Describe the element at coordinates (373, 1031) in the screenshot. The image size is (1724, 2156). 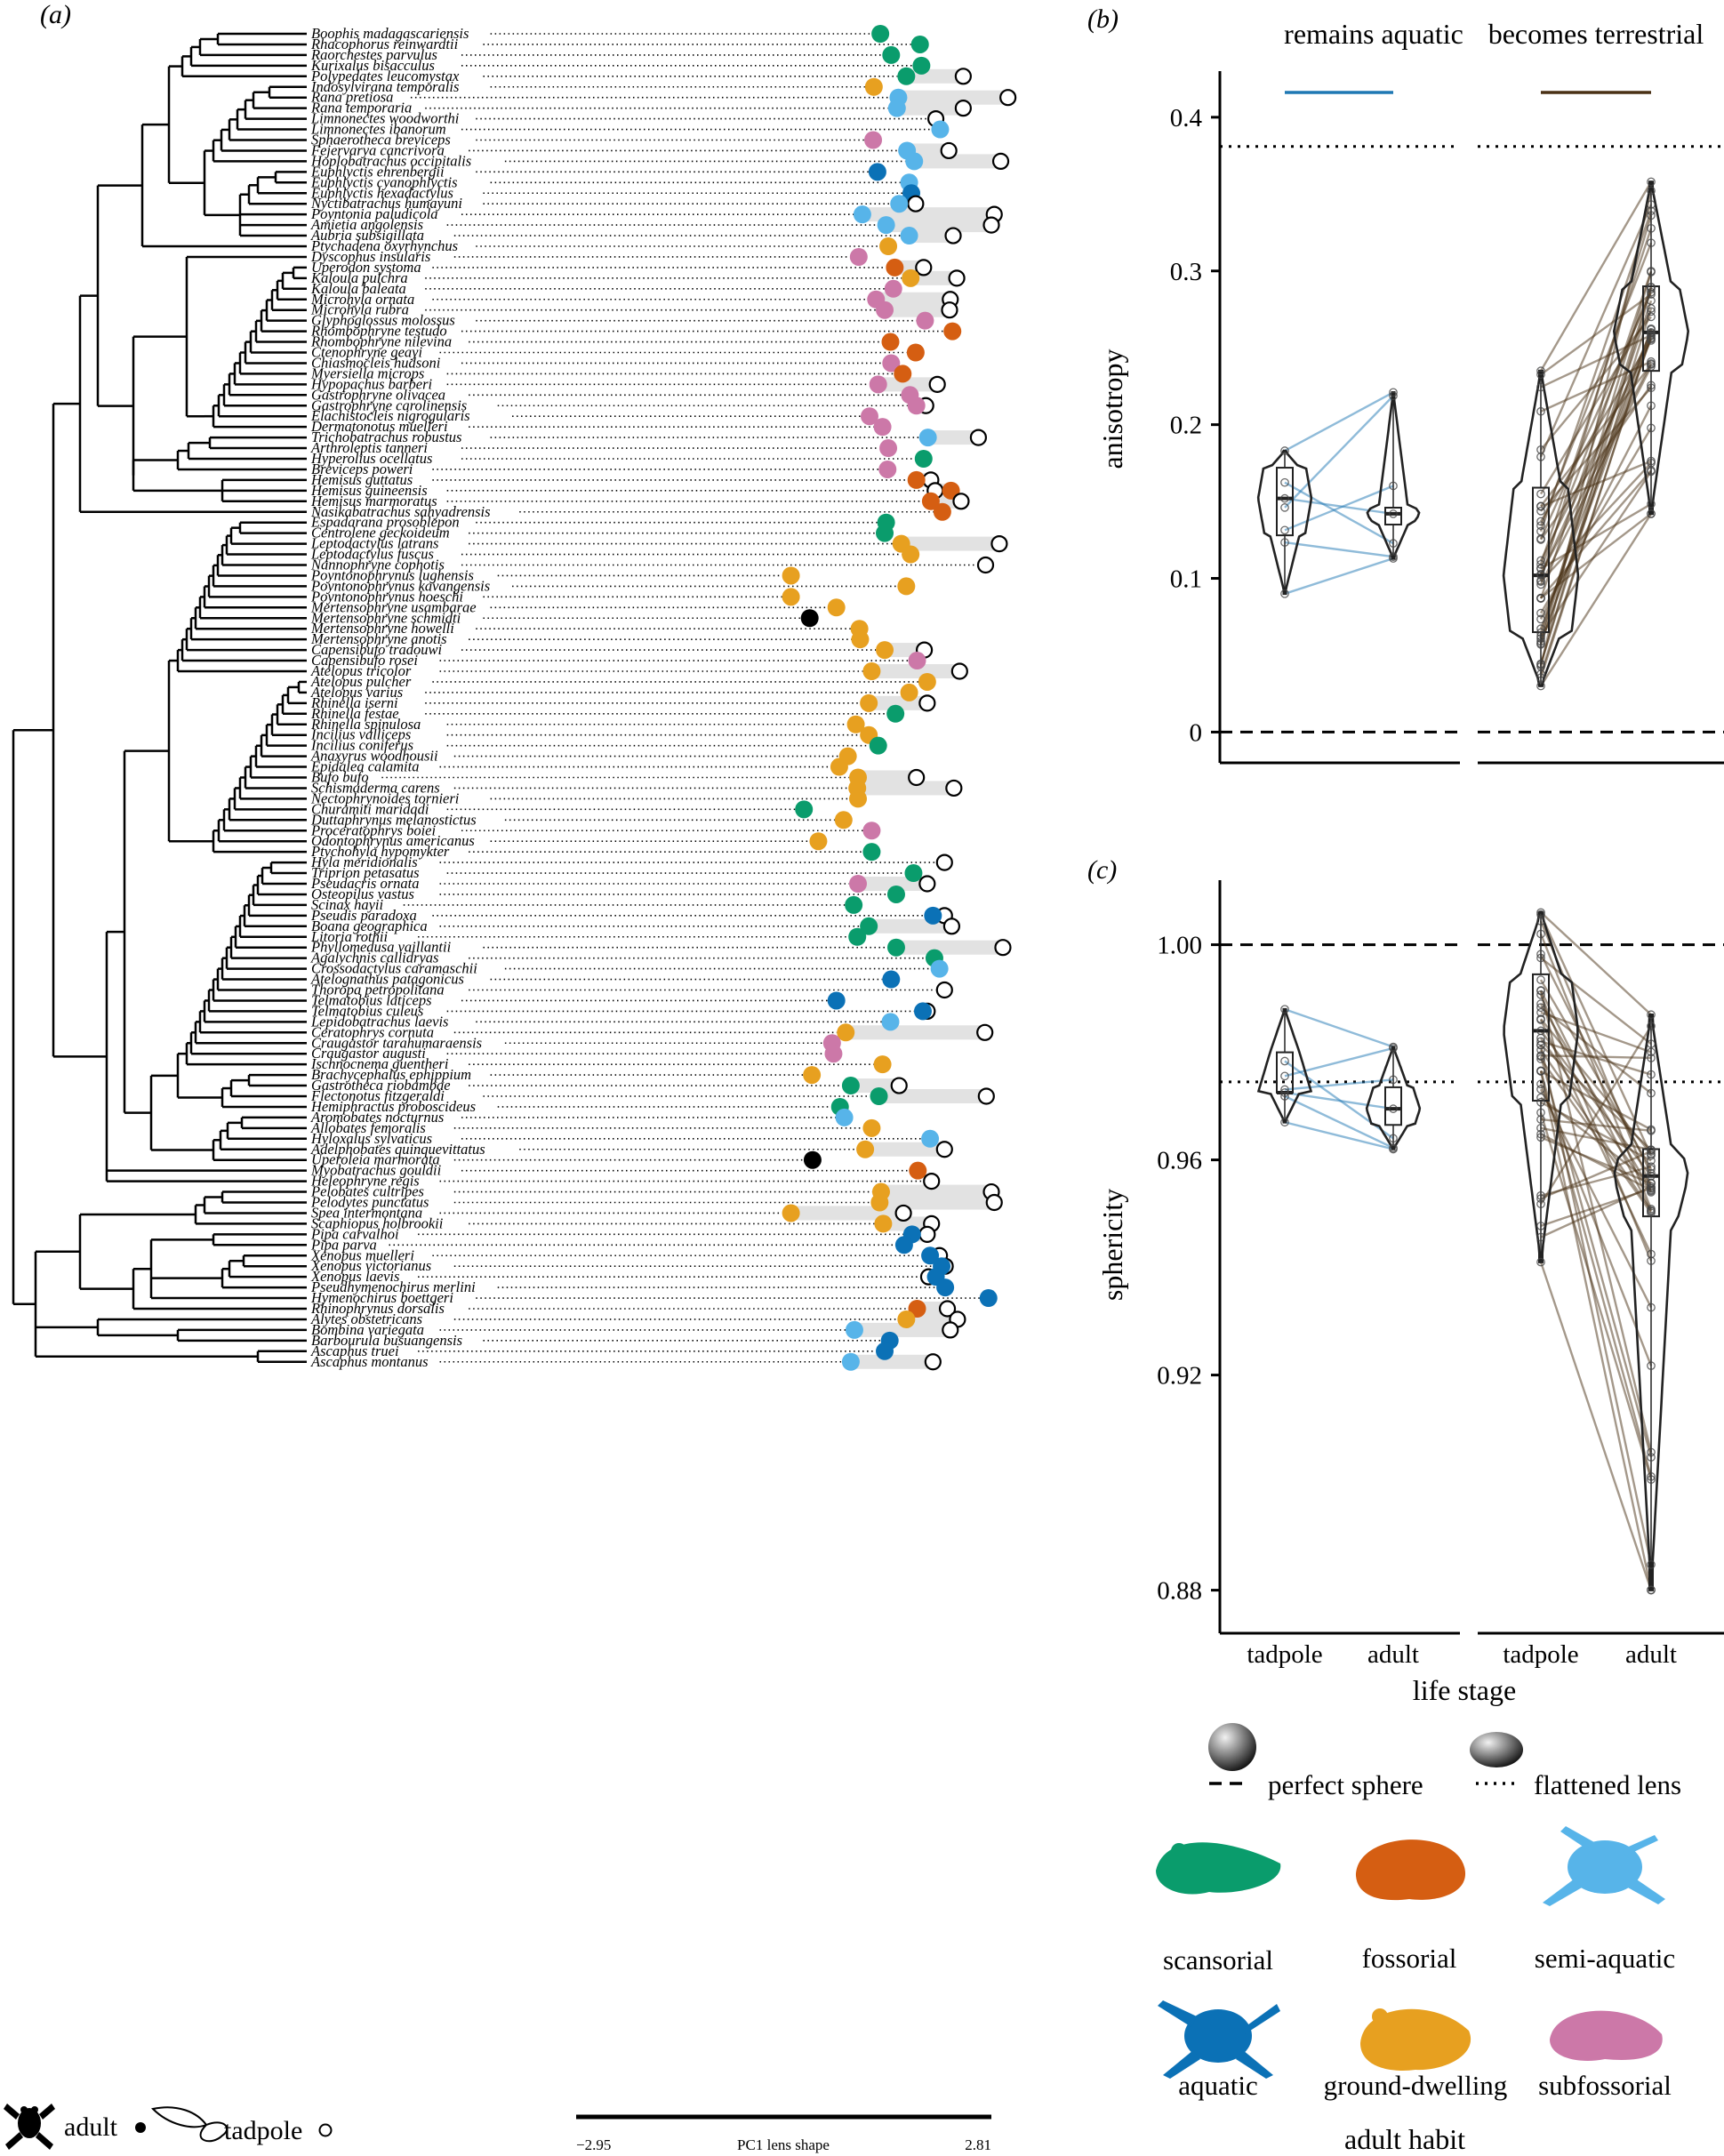
I see `species-label: Ceratophrys cornuta` at that location.